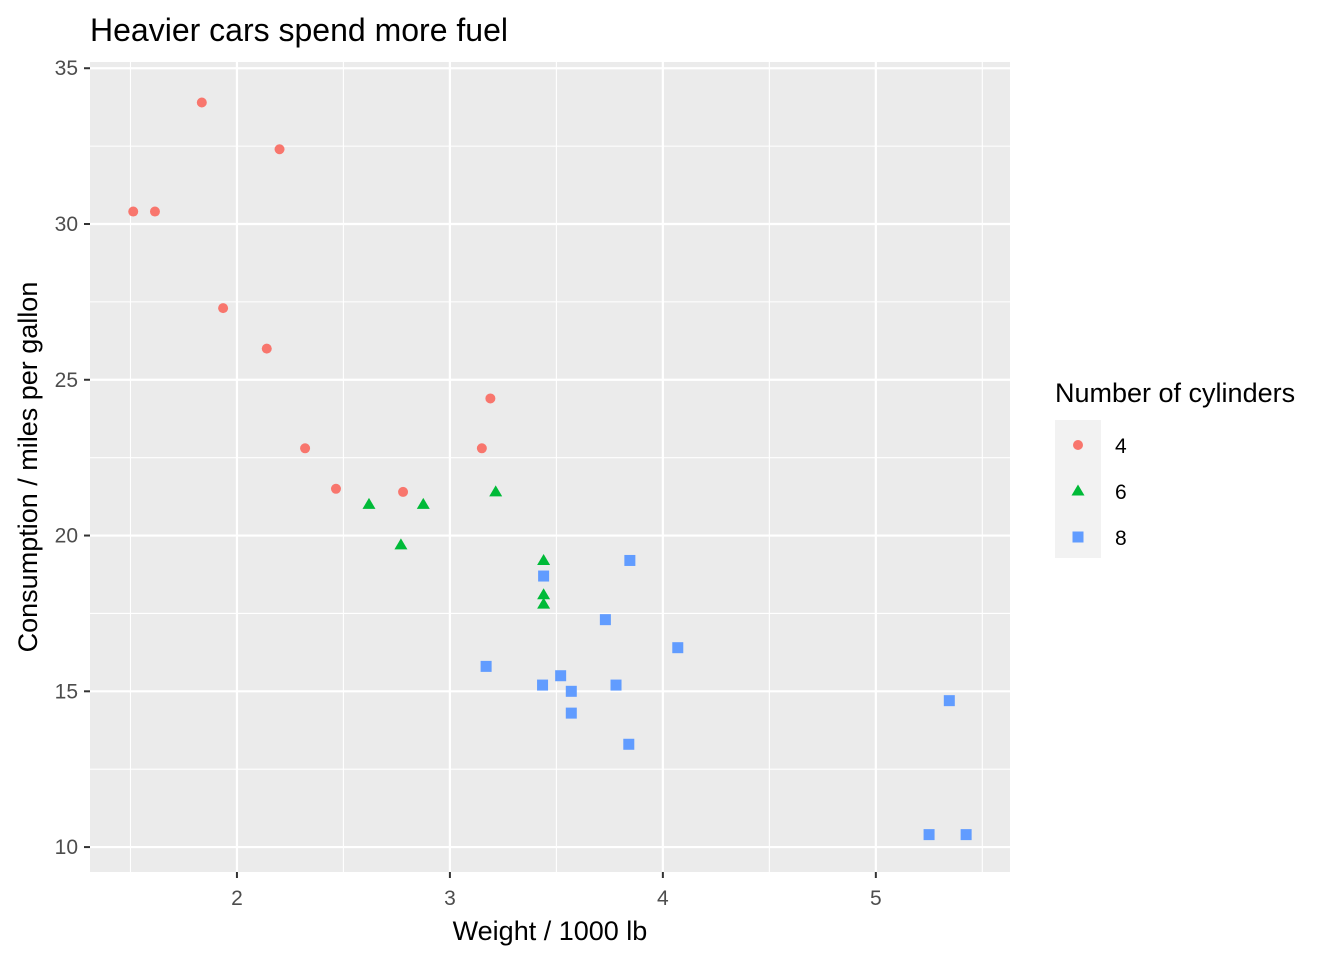  What do you see at coordinates (66, 847) in the screenshot?
I see `y-tick-label: 10` at bounding box center [66, 847].